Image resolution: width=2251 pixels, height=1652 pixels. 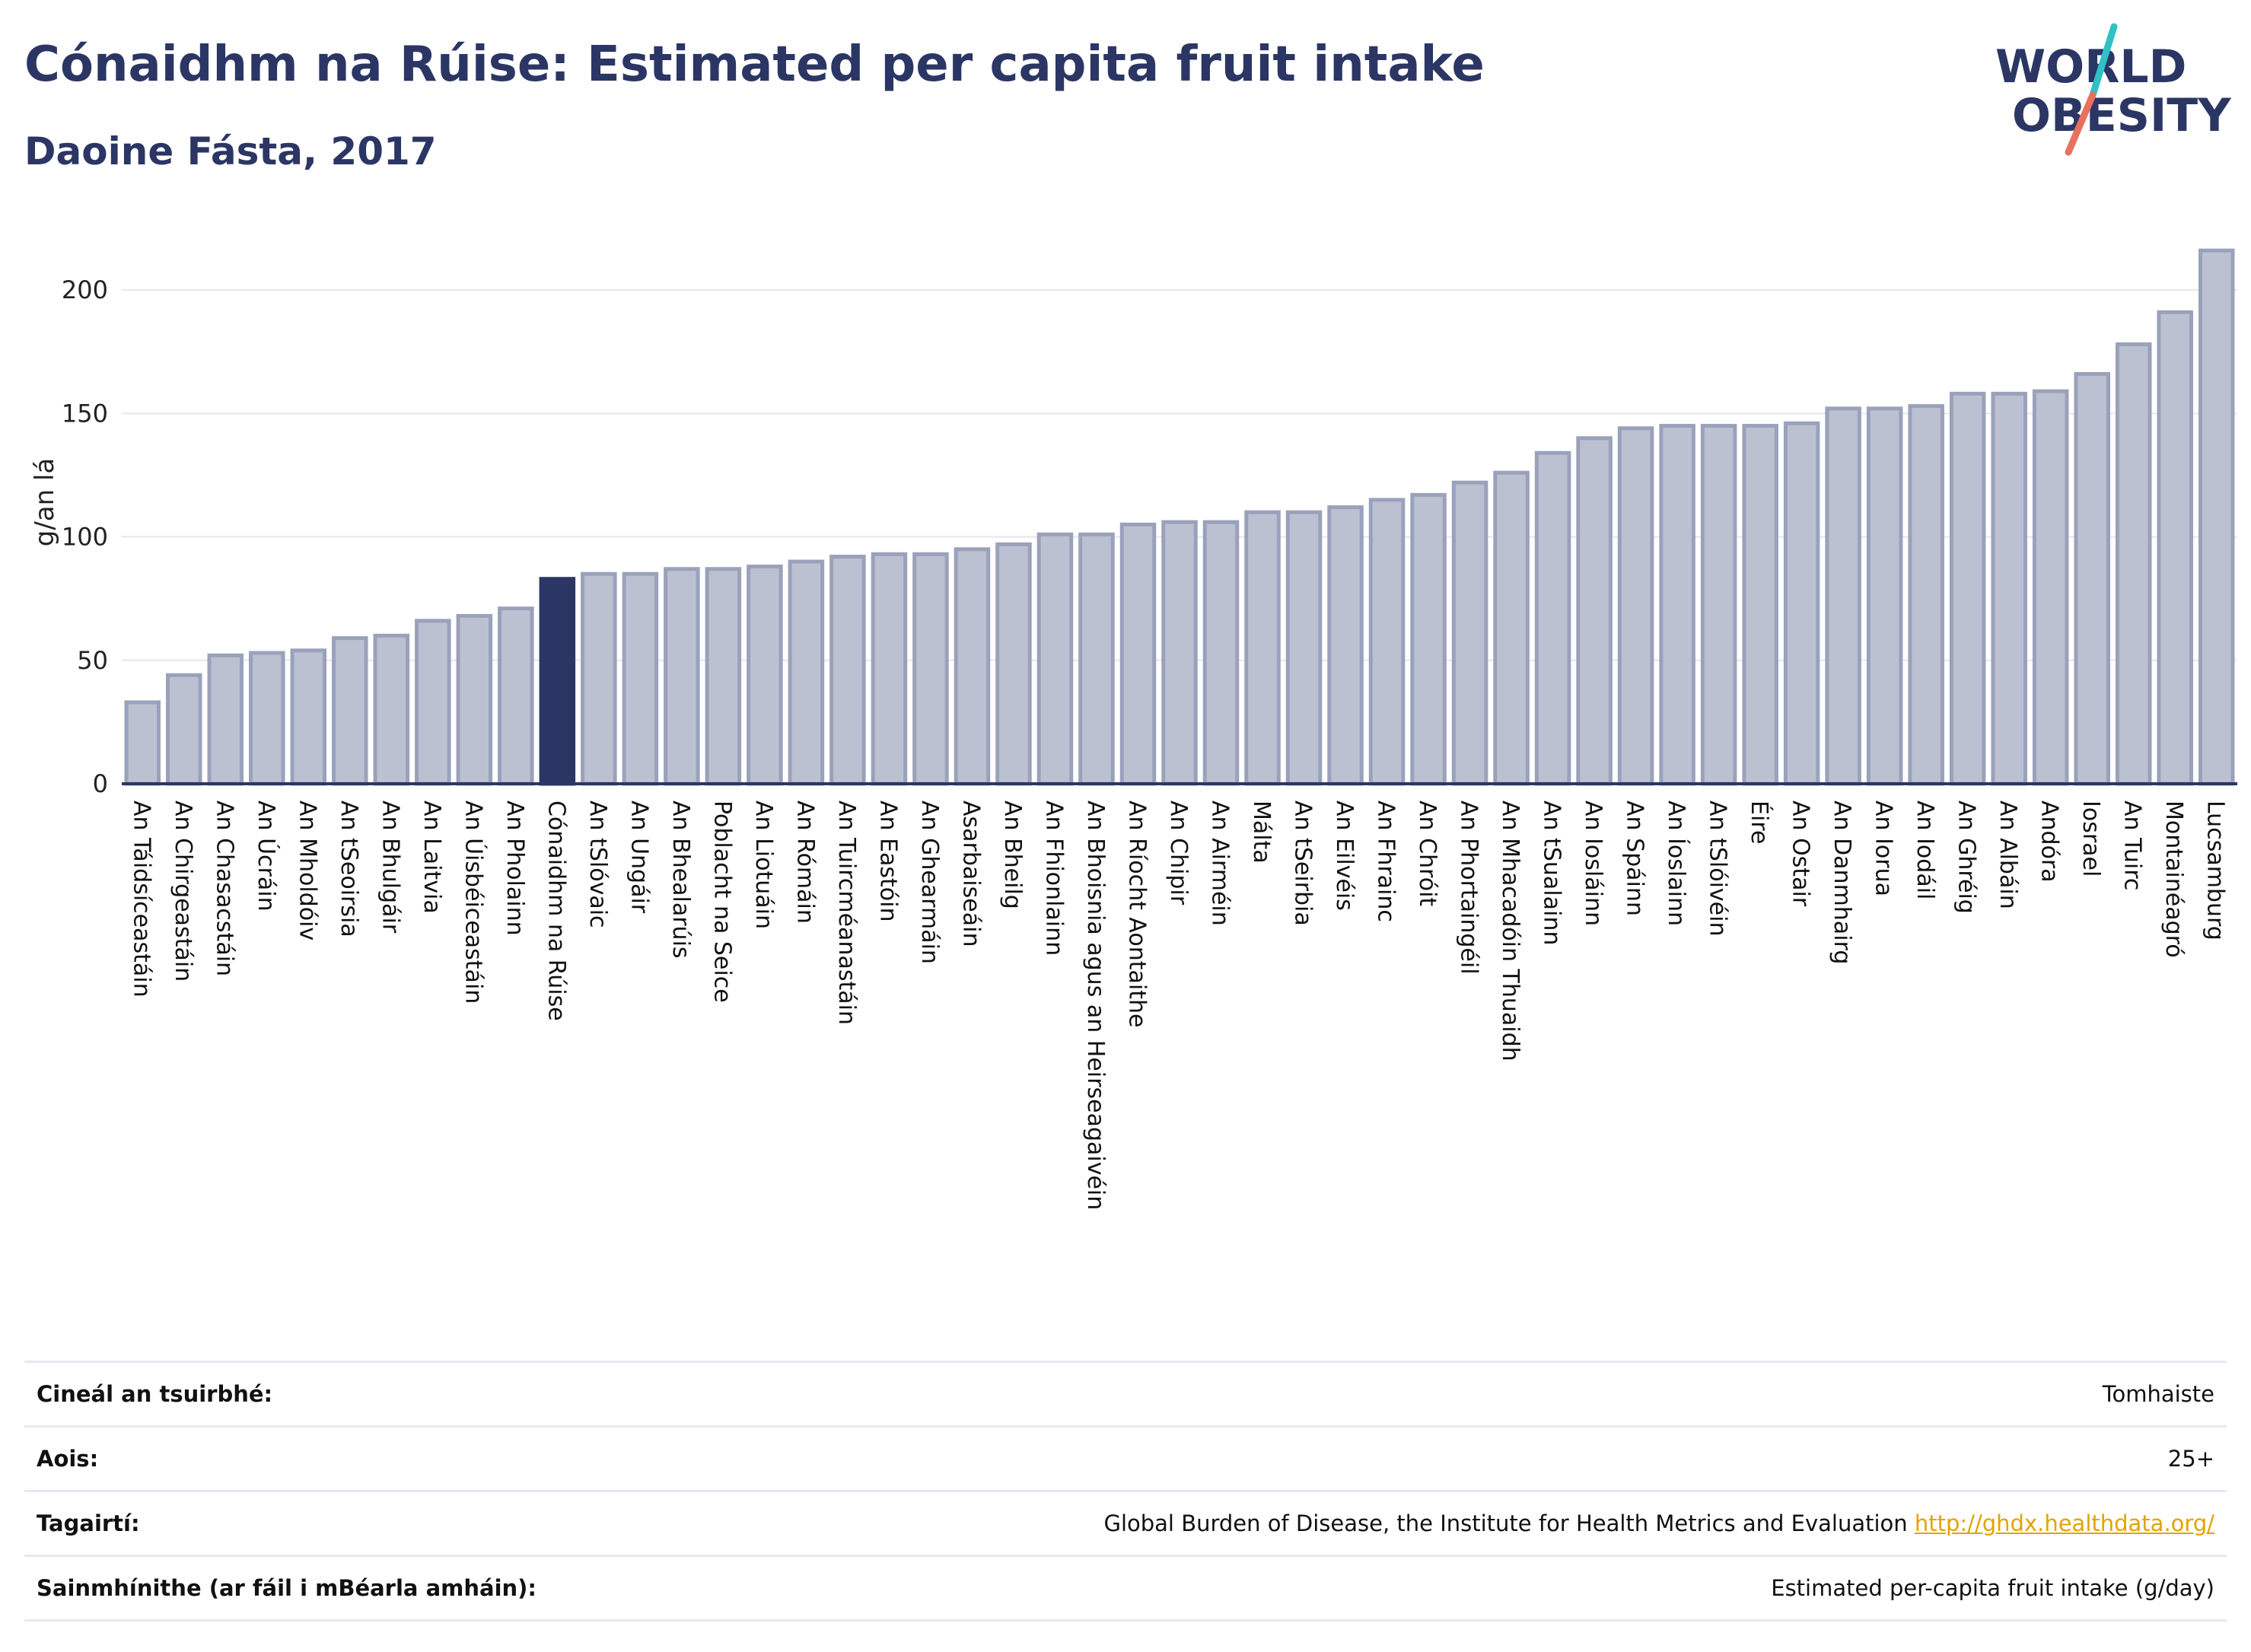 What do you see at coordinates (1125, 1393) in the screenshot?
I see `info-row-survey: Cineál an tsuirbhé: Tomhaiste` at bounding box center [1125, 1393].